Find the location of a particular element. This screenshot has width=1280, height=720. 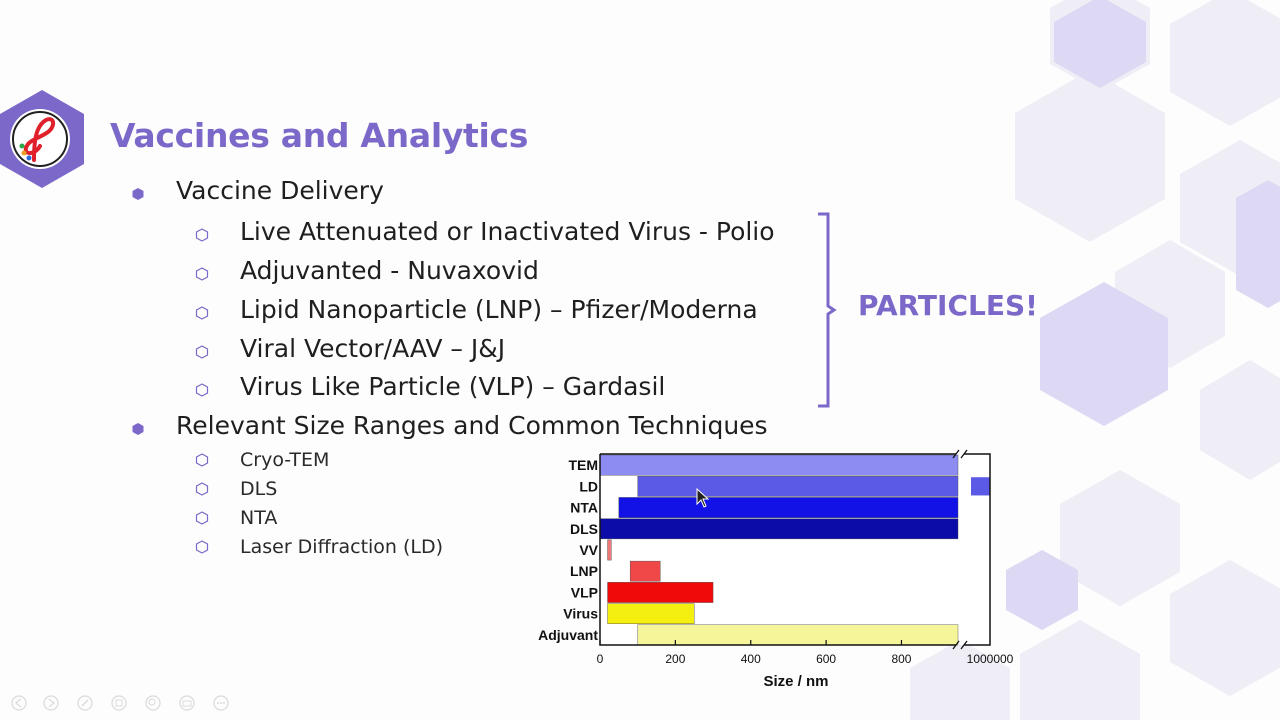

x-tick-label-break: 1000000 is located at coordinates (990, 659).